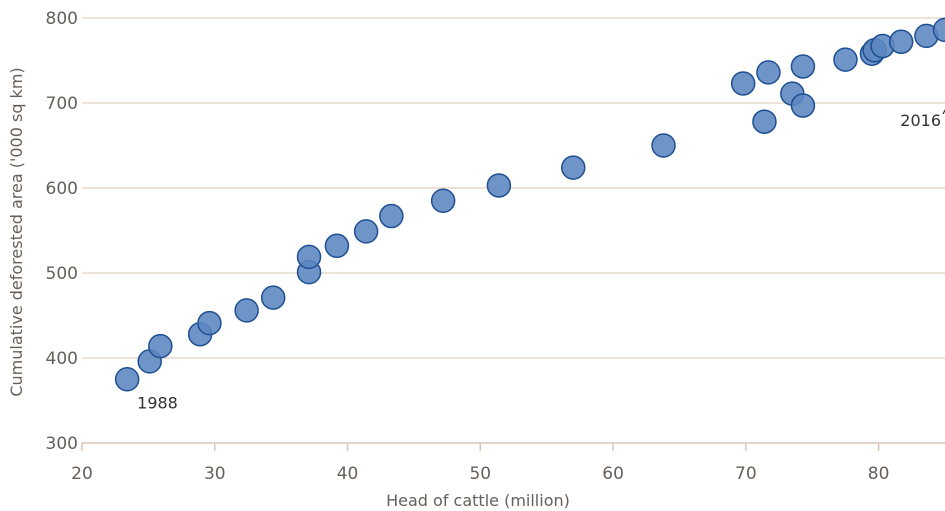  Describe the element at coordinates (879, 474) in the screenshot. I see `x-tick-label-80: 80` at that location.